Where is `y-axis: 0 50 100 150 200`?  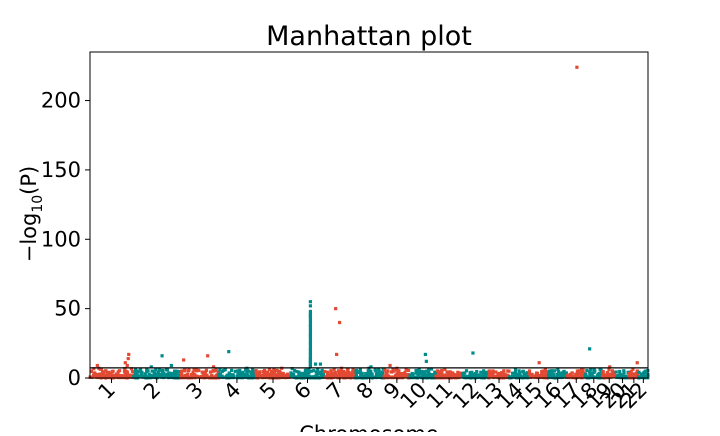
y-axis: 0 50 100 150 200 is located at coordinates (65, 239).